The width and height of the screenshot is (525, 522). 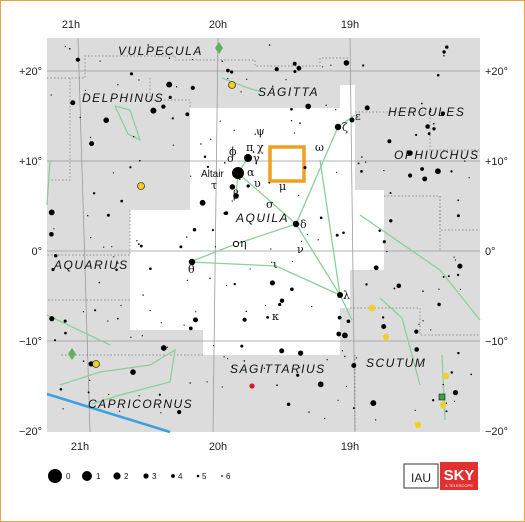 I want to click on label-delphinus: DELPHINUS, so click(x=123, y=98).